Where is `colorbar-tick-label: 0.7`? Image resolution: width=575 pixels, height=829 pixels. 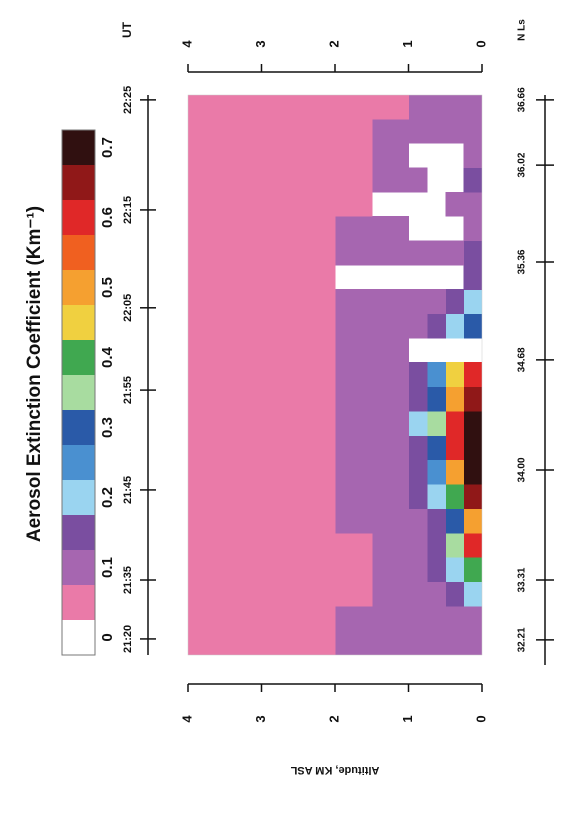 colorbar-tick-label: 0.7 is located at coordinates (107, 147).